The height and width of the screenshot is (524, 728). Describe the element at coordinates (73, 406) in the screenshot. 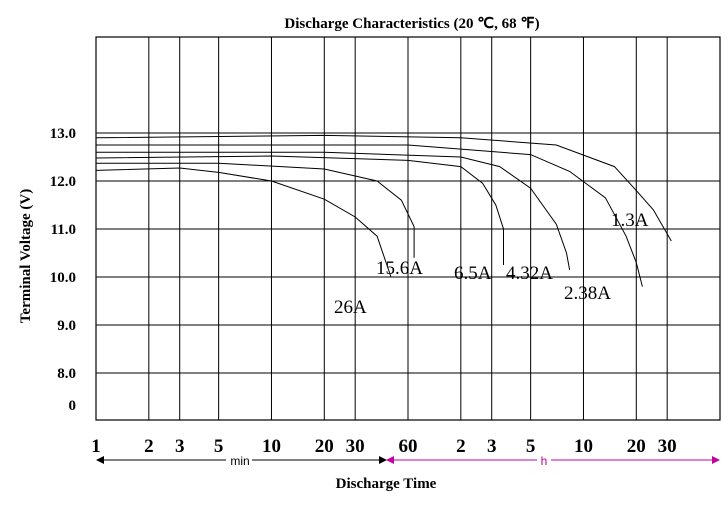

I see `y-tick-label: 0` at that location.